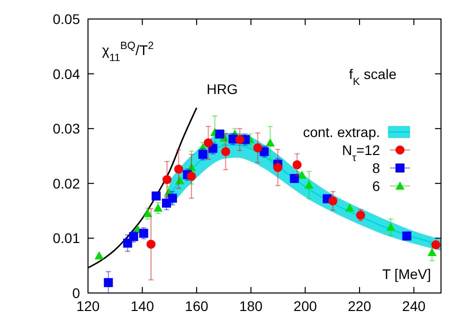  What do you see at coordinates (88, 306) in the screenshot?
I see `x-tick-label: 120` at bounding box center [88, 306].